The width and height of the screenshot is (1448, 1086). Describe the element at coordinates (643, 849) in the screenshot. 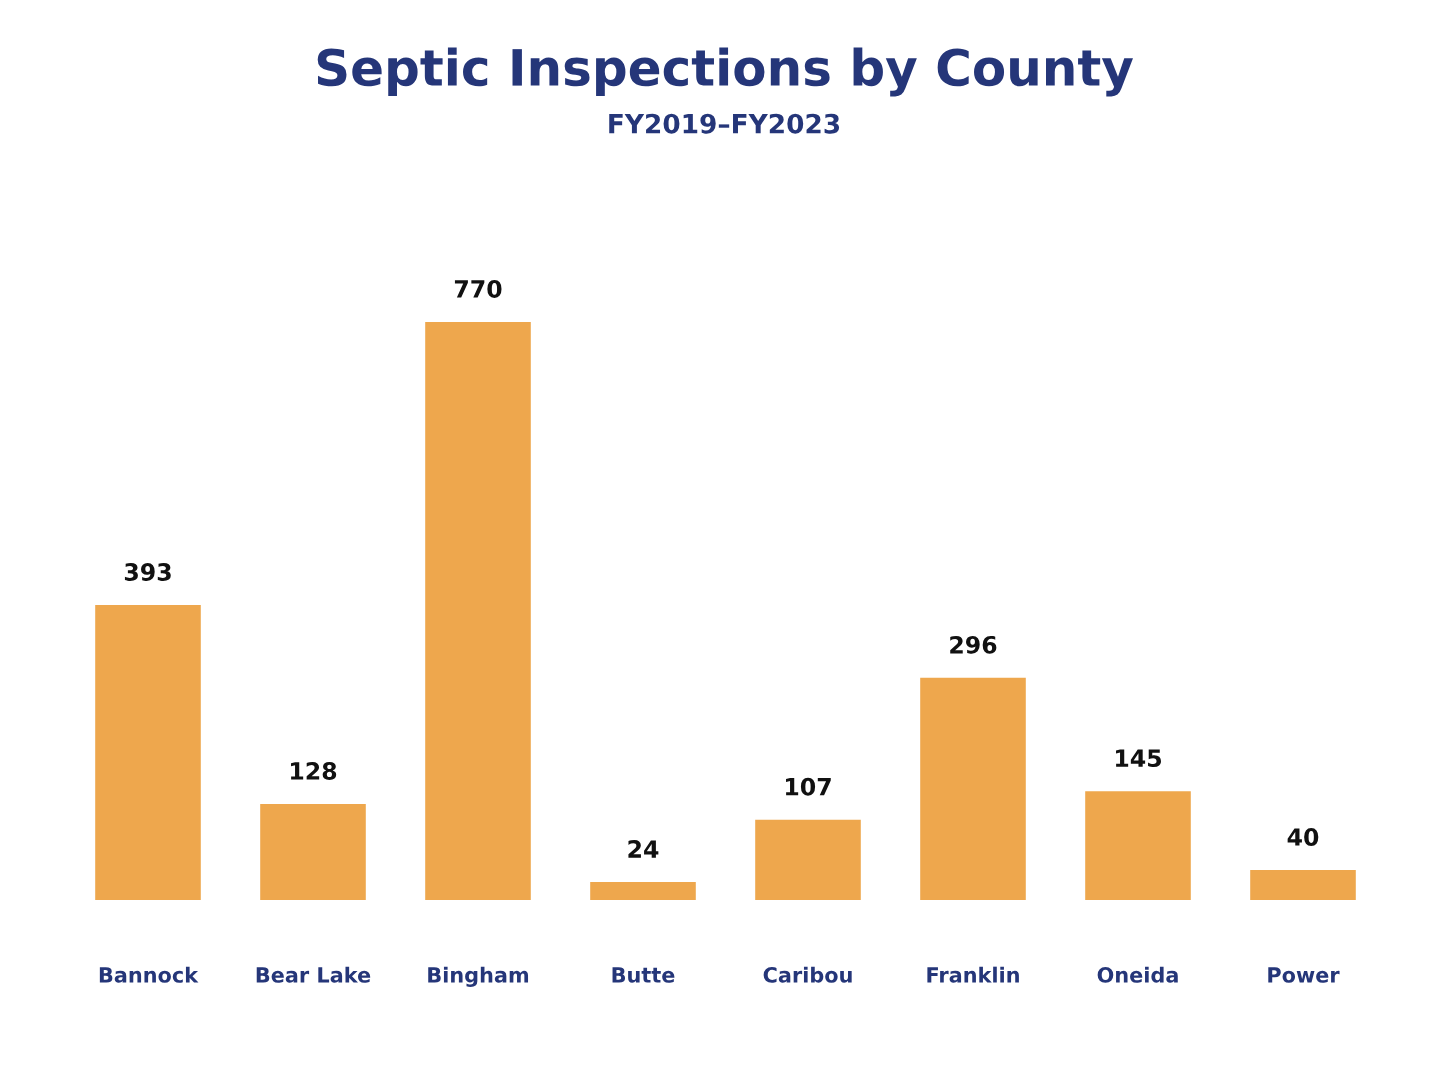

I see `data-label: 24` at that location.